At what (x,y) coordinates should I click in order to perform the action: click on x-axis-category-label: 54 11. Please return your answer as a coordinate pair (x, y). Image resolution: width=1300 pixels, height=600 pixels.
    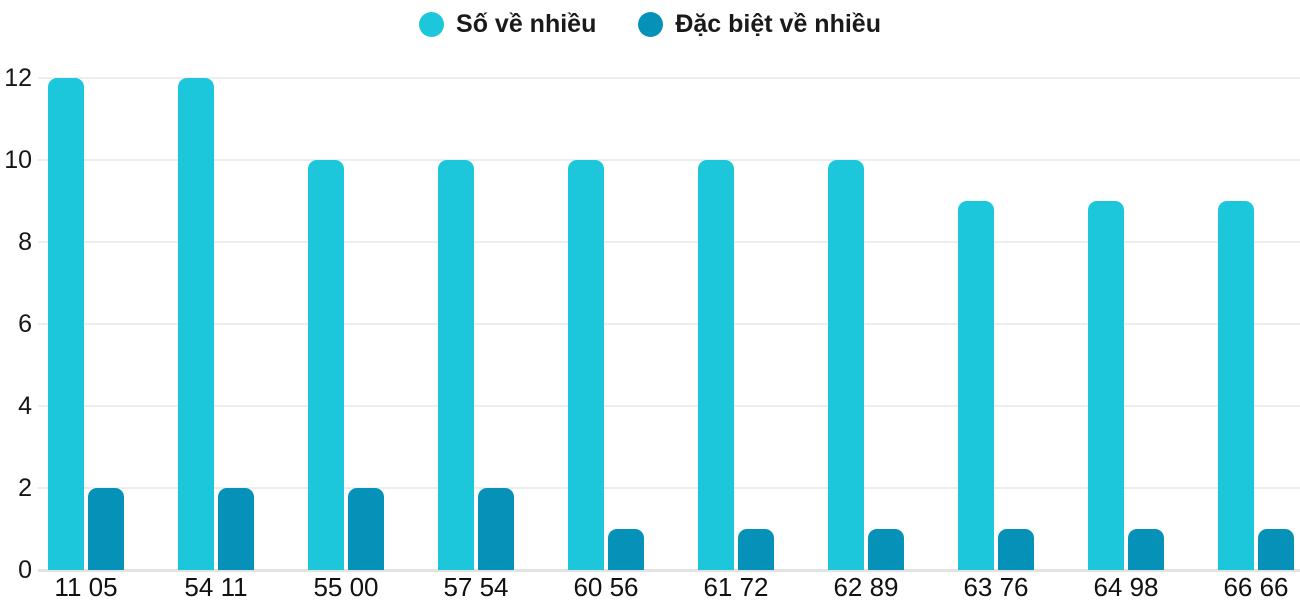
    Looking at the image, I should click on (216, 586).